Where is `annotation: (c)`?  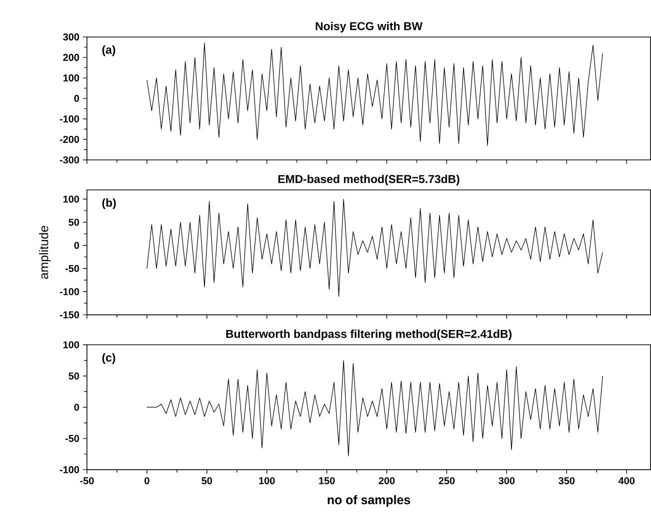
annotation: (c) is located at coordinates (109, 358).